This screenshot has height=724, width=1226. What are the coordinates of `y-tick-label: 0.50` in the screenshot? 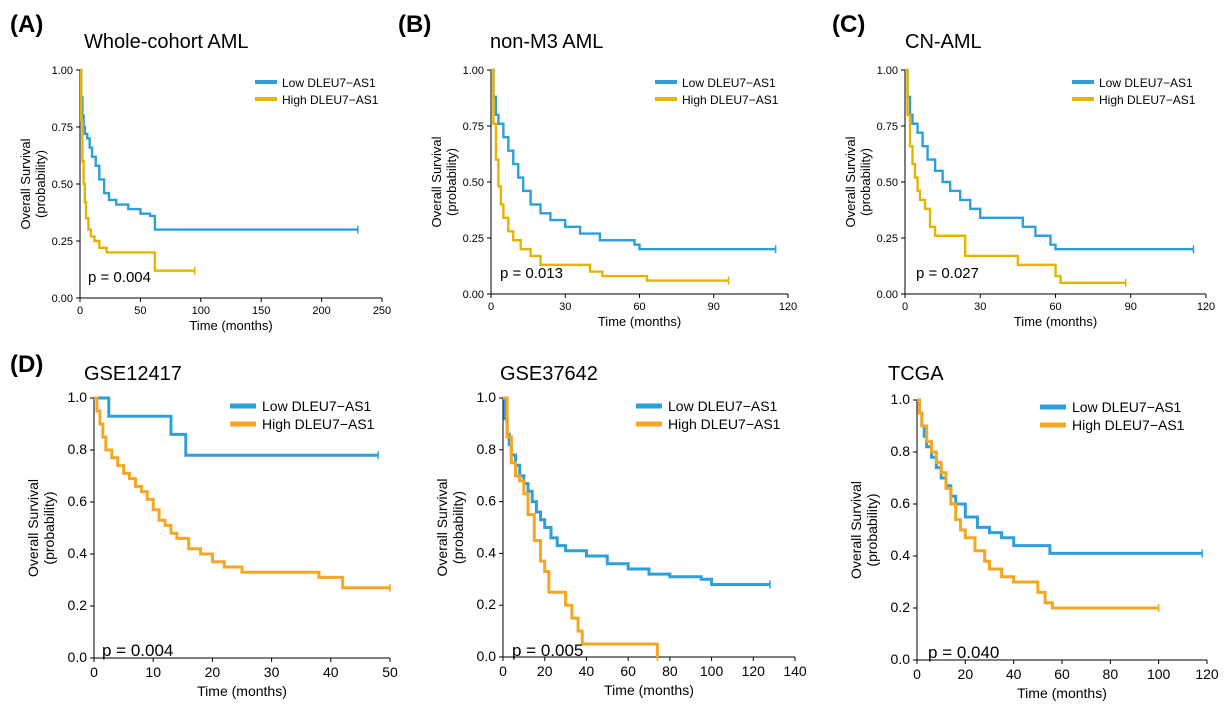 It's located at (473, 183).